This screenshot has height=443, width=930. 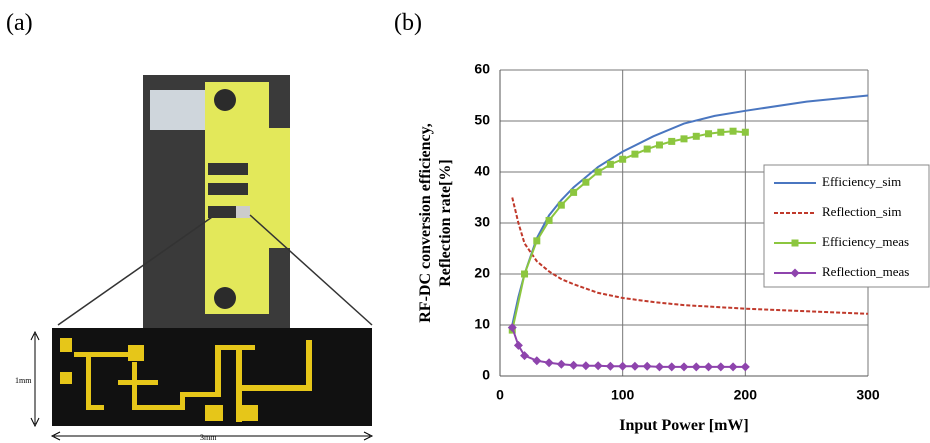 I want to click on y-tick-label: 40, so click(x=482, y=171).